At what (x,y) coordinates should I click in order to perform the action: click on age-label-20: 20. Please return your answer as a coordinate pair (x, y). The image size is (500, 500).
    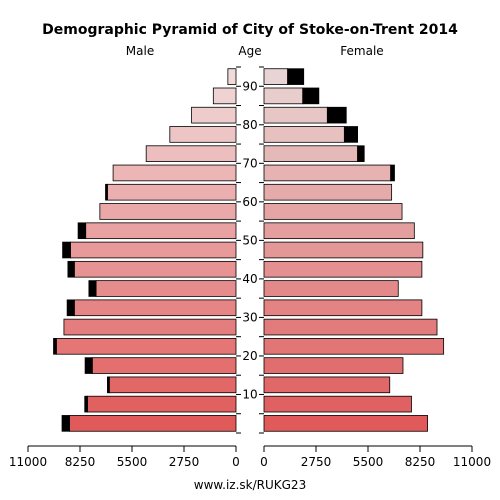
    Looking at the image, I should click on (249, 356).